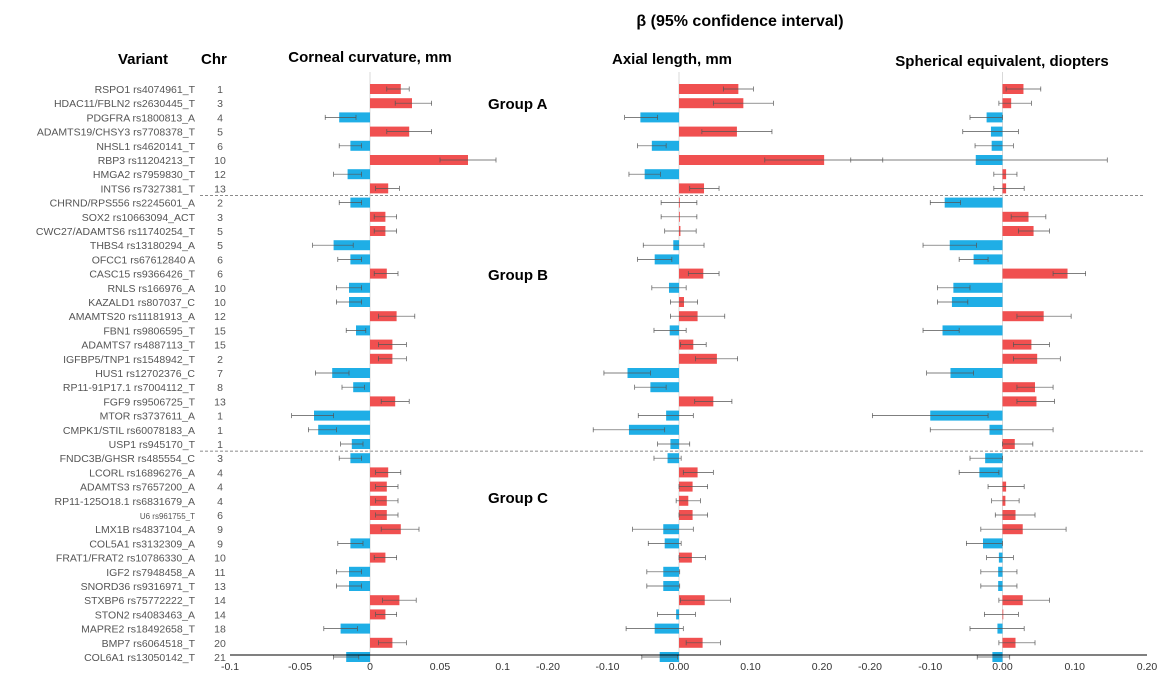 The image size is (1164, 680). Describe the element at coordinates (151, 289) in the screenshot. I see `variant-label: RNLS rs166976_A` at that location.